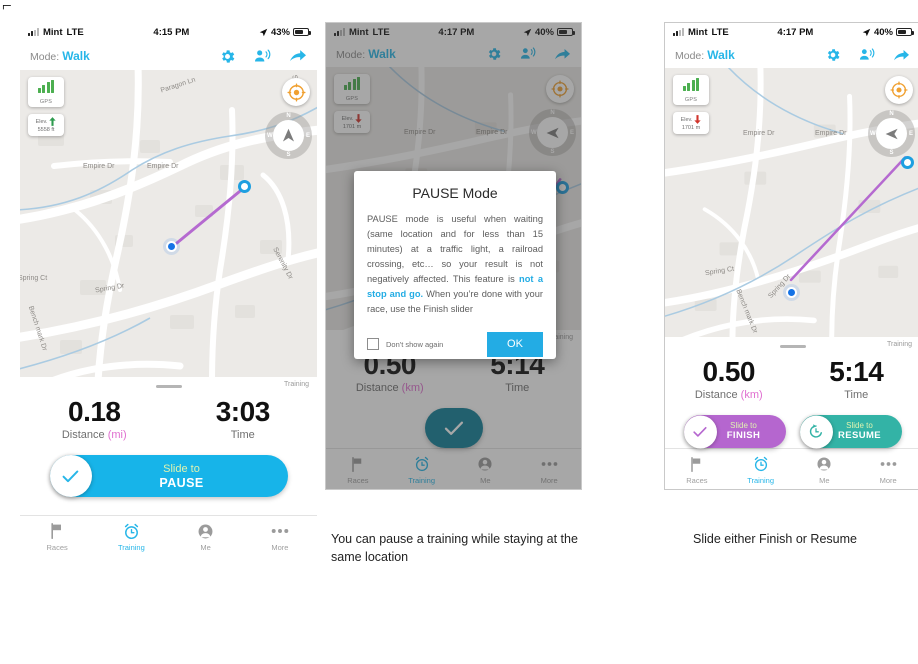 This screenshot has width=918, height=664. I want to click on distance-value: 0.50, so click(729, 371).